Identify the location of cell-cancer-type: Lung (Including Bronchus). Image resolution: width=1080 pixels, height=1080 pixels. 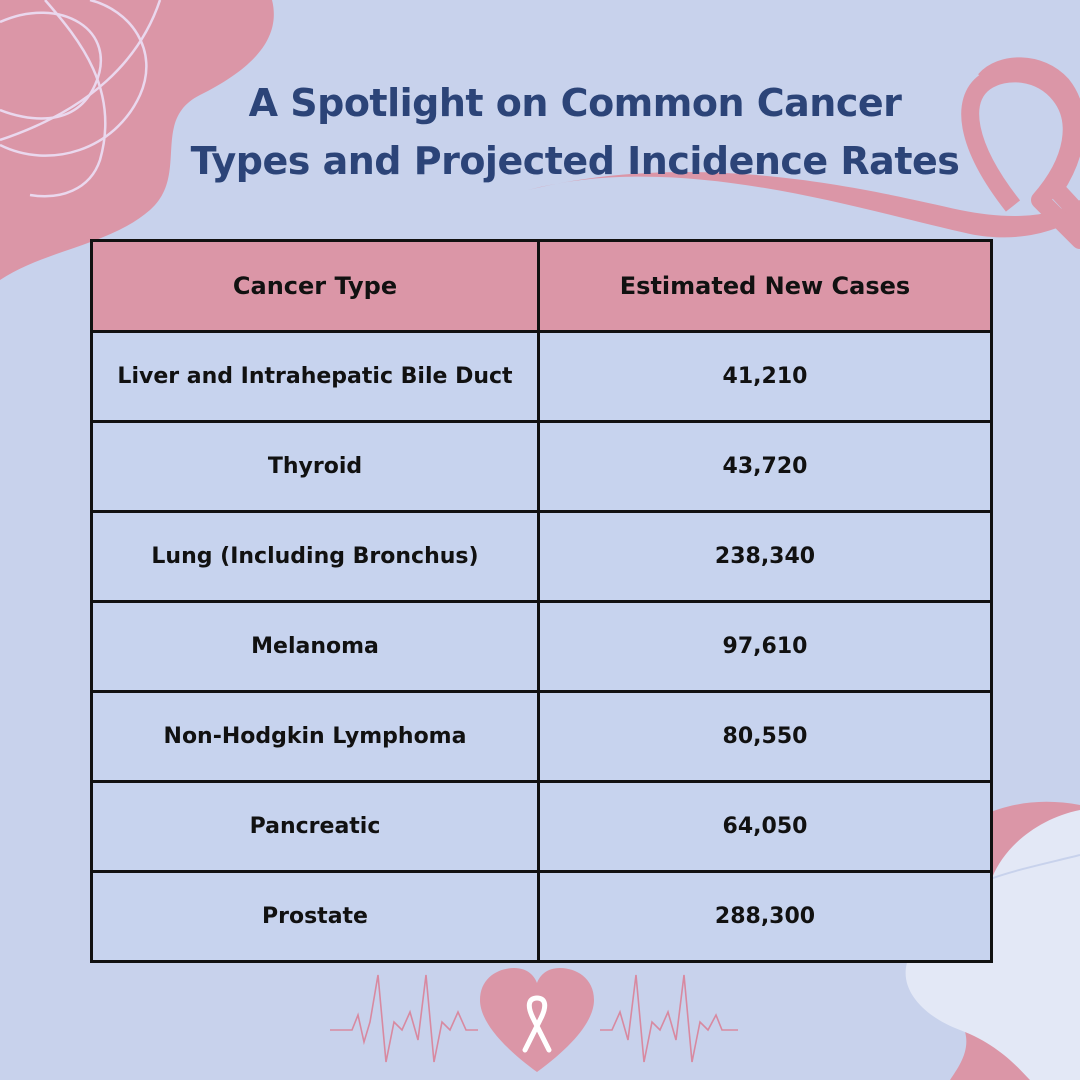
(315, 556).